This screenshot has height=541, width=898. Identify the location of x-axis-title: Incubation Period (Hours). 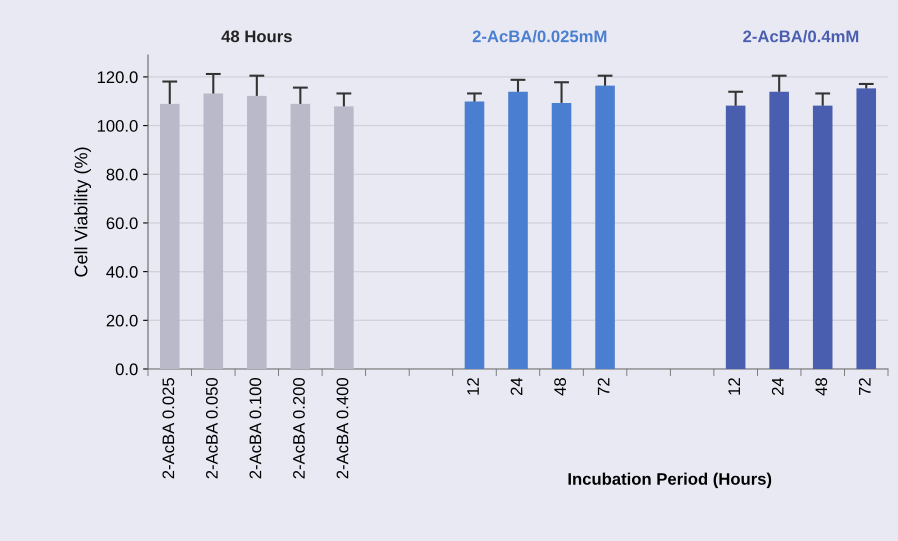
(670, 480).